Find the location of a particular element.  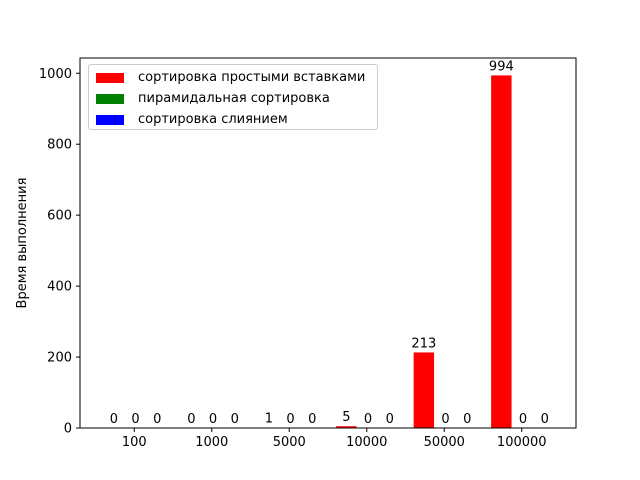

y-axis-label: Время выполнения is located at coordinates (22, 243).